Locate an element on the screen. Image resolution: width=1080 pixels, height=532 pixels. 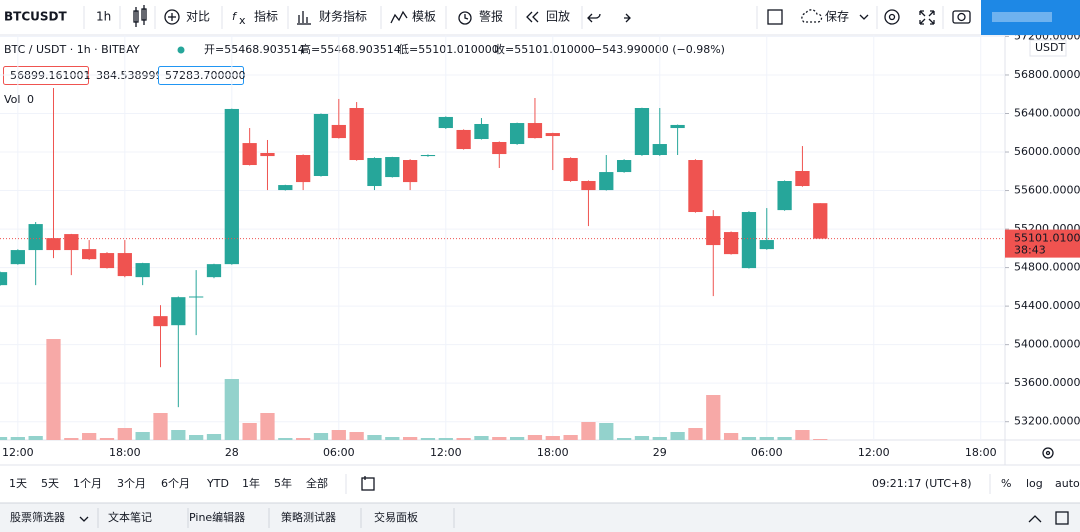
percent-toggle: % is located at coordinates (1006, 483).